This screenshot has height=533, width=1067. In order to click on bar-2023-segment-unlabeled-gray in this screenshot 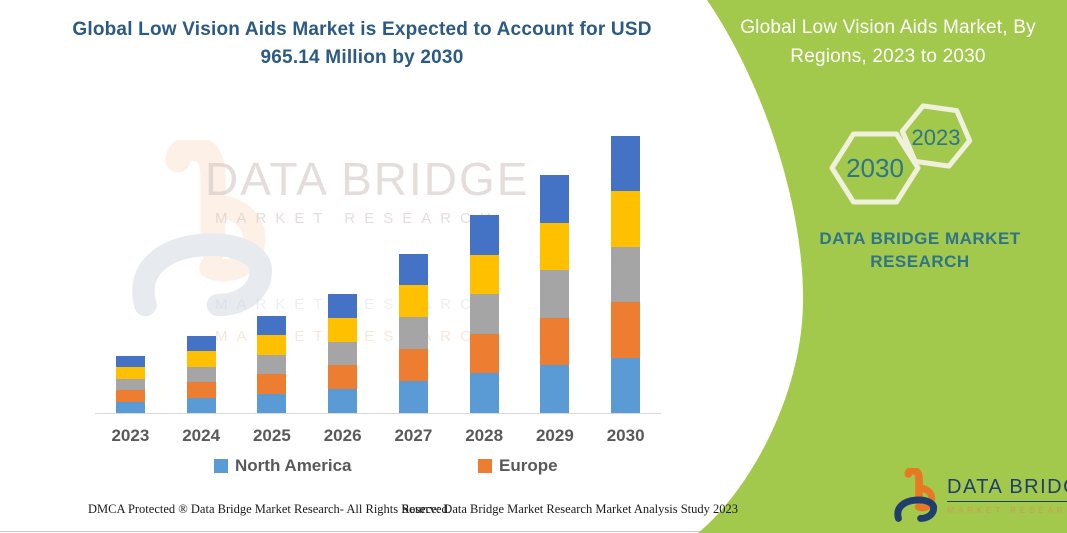, I will do `click(130, 384)`.